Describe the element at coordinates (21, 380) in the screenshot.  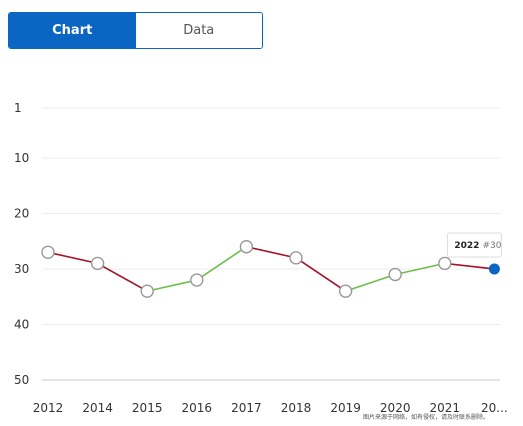
I see `y-tick-label: 50` at that location.